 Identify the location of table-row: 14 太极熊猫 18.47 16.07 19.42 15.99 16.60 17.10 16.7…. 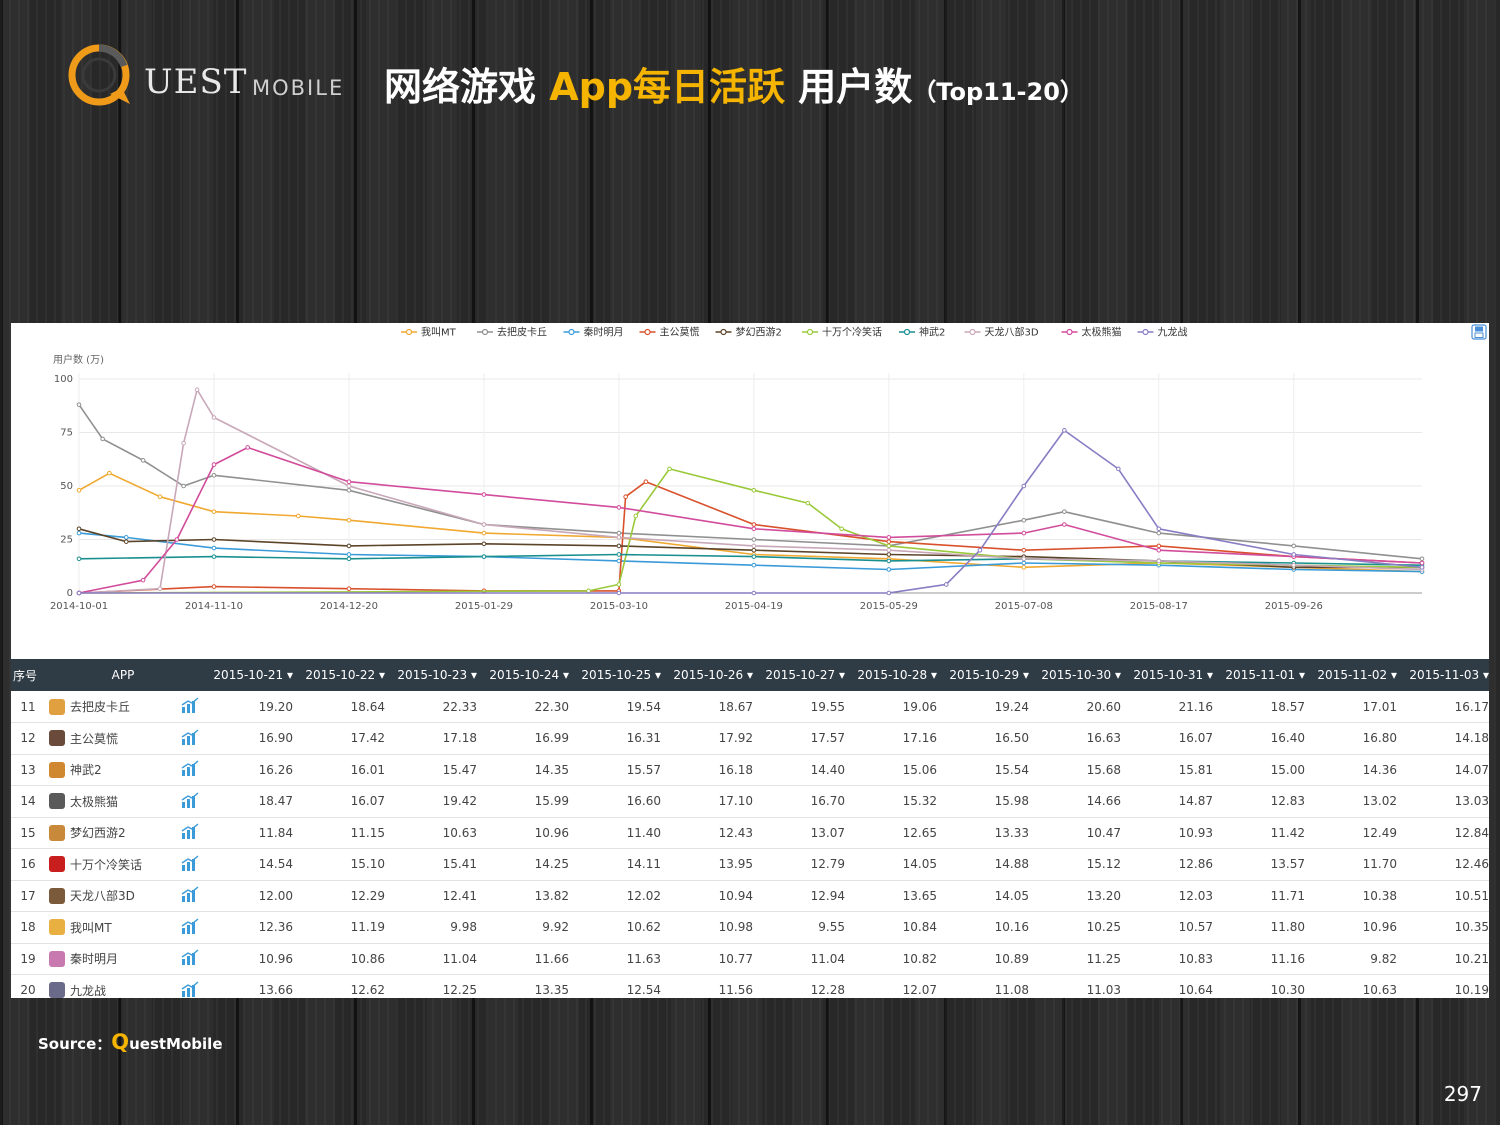
(750, 802).